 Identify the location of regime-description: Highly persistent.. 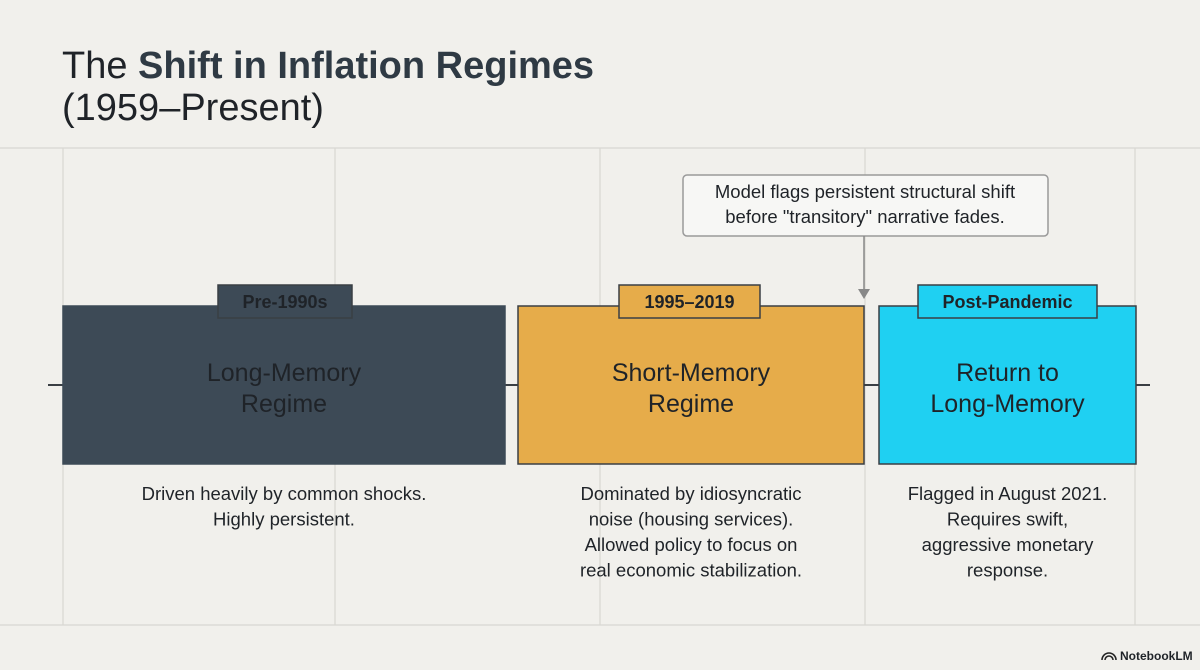
(284, 519).